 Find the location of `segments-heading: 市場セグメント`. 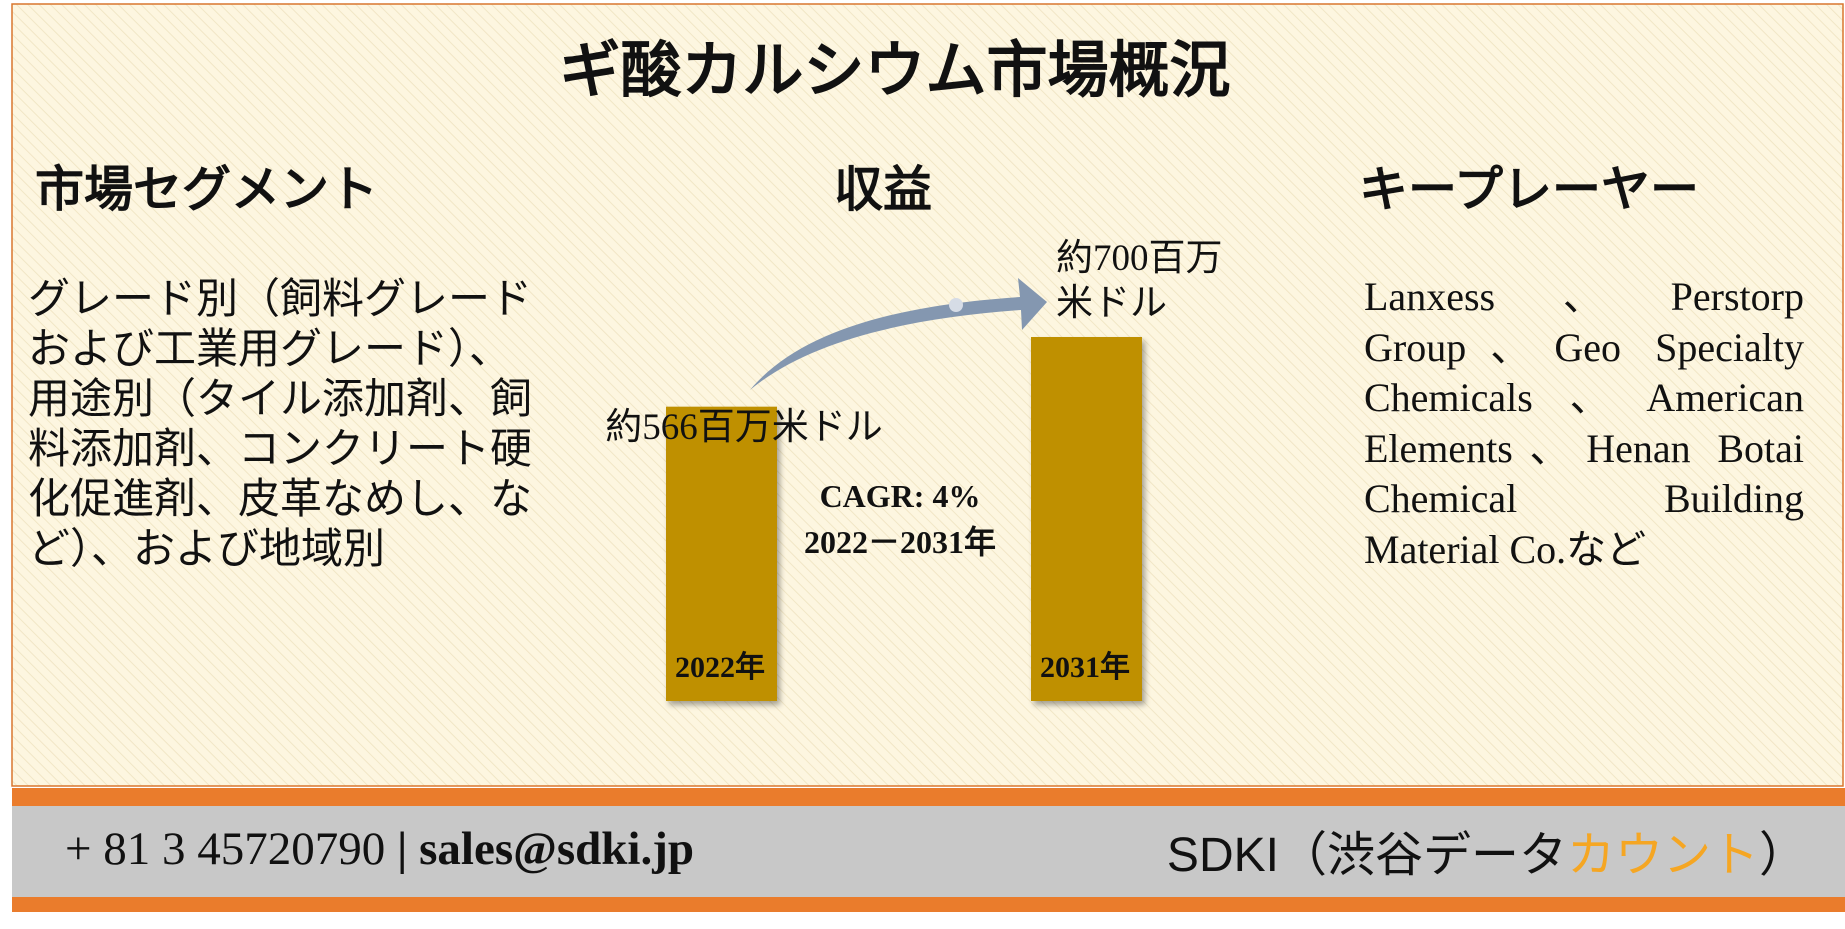

segments-heading: 市場セグメント is located at coordinates (207, 189).